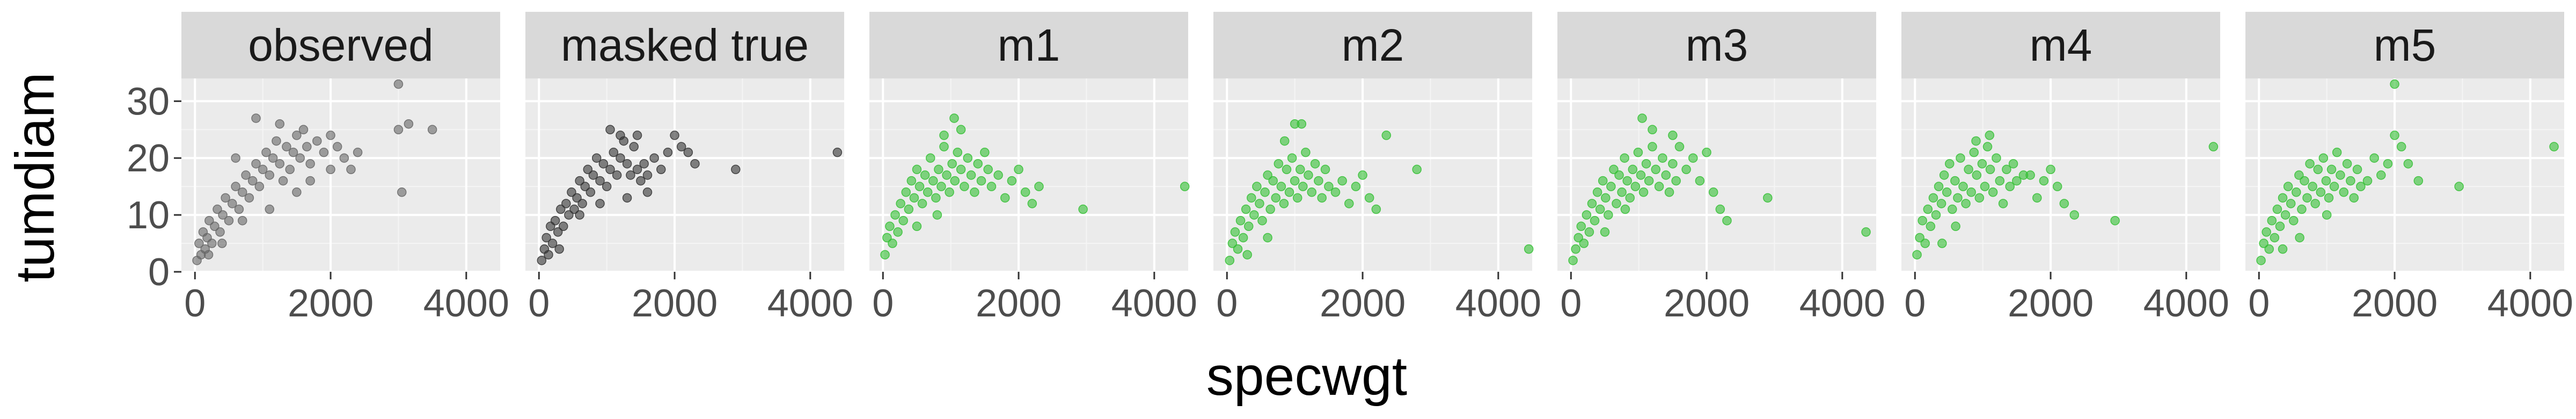  I want to click on y-tick-label: 20, so click(148, 158).